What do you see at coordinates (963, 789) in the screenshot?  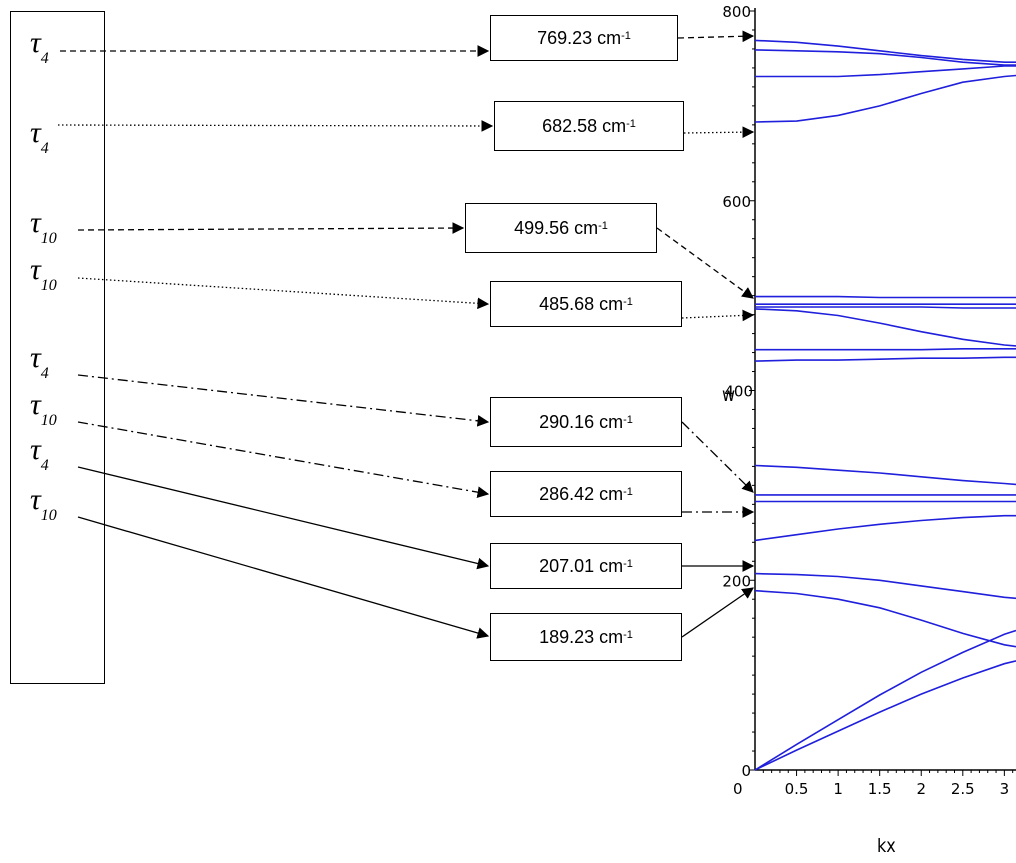 I see `x-tick-label: 2.5` at bounding box center [963, 789].